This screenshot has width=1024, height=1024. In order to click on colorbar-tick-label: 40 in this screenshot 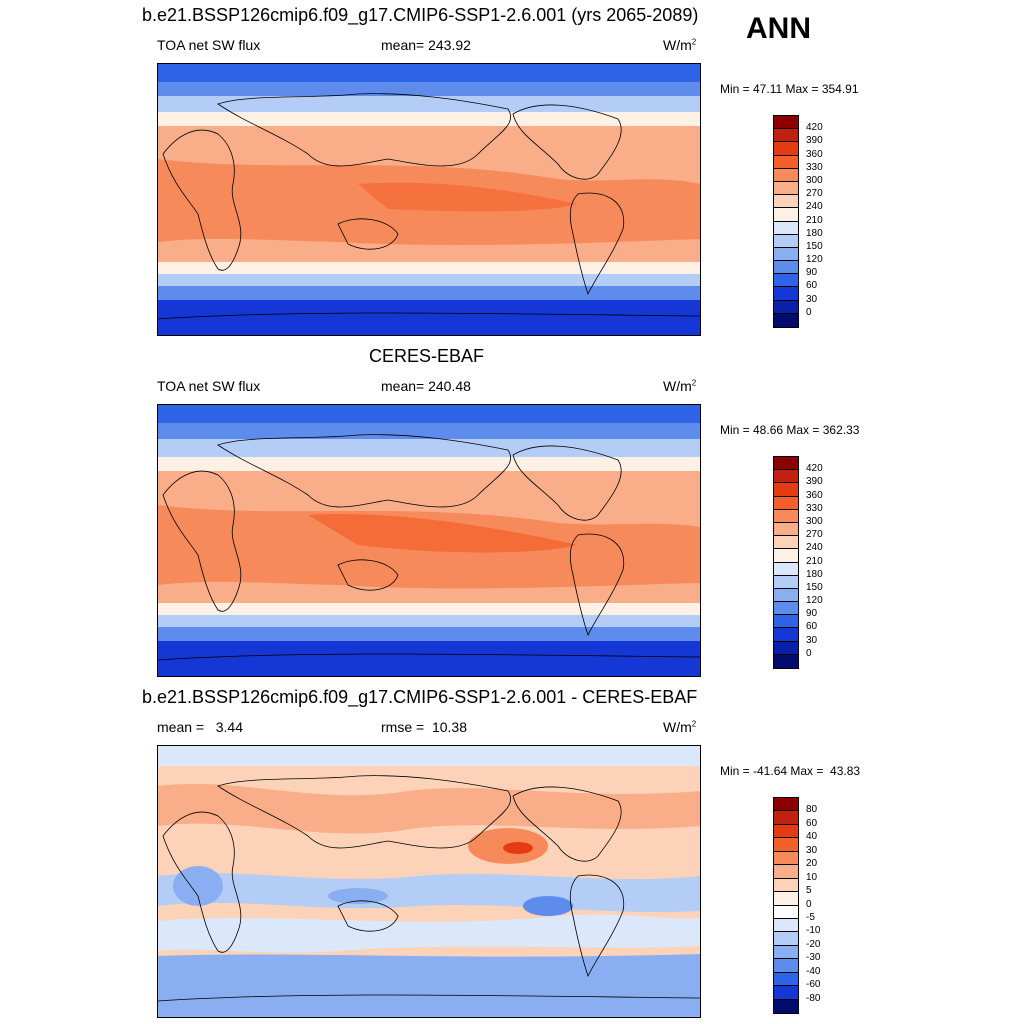, I will do `click(812, 837)`.